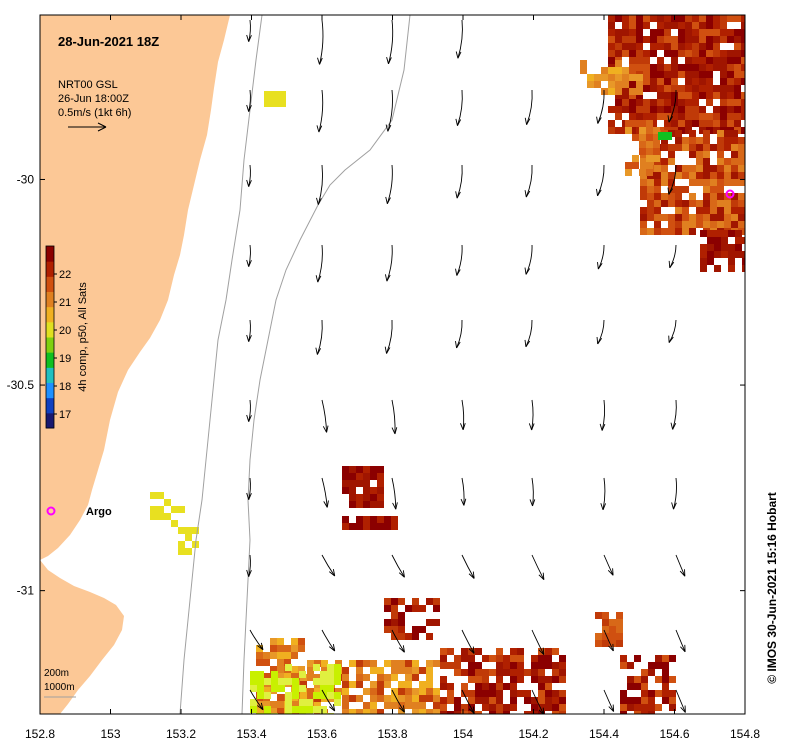 Image resolution: width=789 pixels, height=750 pixels. What do you see at coordinates (94, 113) in the screenshot?
I see `legend-scale-label: 0.5m/s (1kt 6h)` at bounding box center [94, 113].